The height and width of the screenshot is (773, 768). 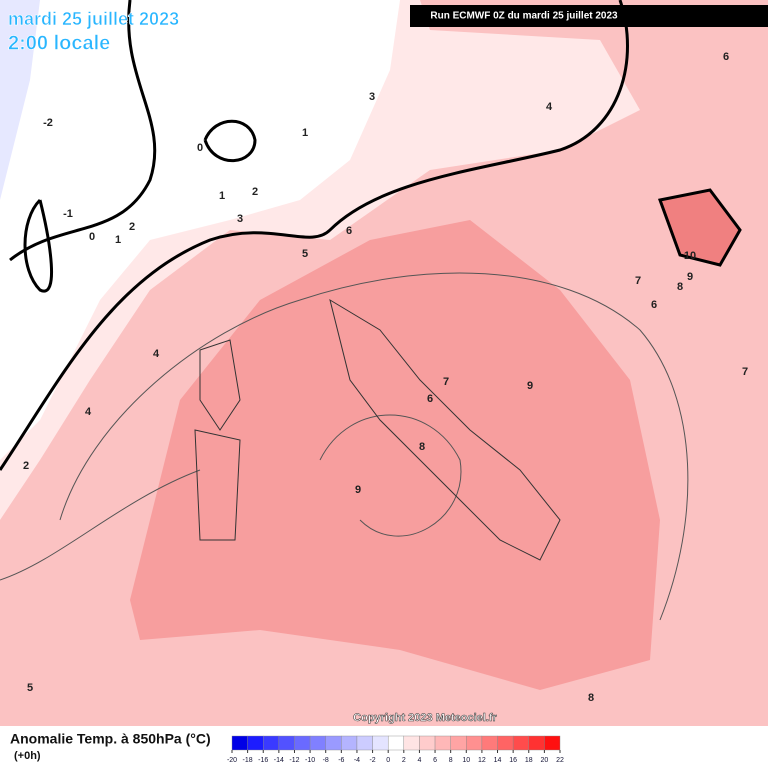 What do you see at coordinates (498, 760) in the screenshot?
I see `scale-tick-label: 14` at bounding box center [498, 760].